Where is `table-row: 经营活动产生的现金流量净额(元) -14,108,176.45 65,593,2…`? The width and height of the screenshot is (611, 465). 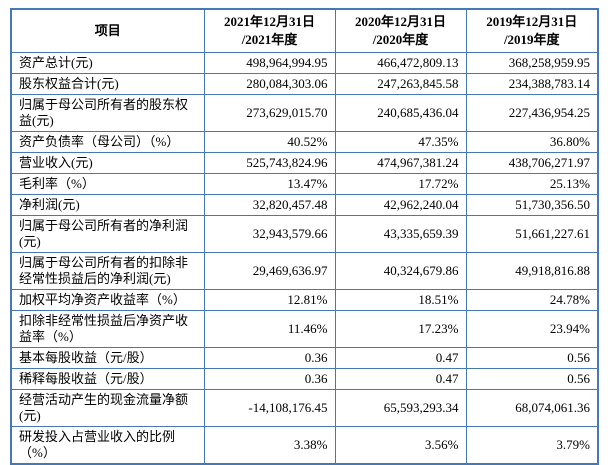 table-row: 经营活动产生的现金流量净额(元) -14,108,176.45 65,593,2… is located at coordinates (304, 408).